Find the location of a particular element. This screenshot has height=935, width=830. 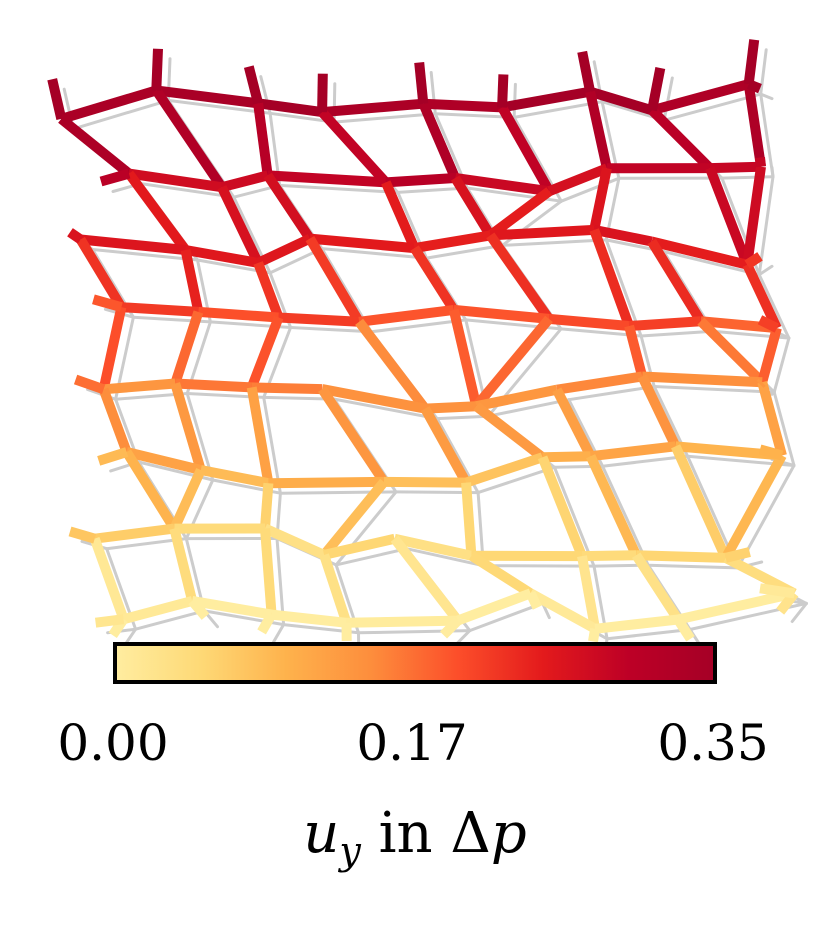

colorbar-tick-label-min: 0.00 is located at coordinates (112, 743).